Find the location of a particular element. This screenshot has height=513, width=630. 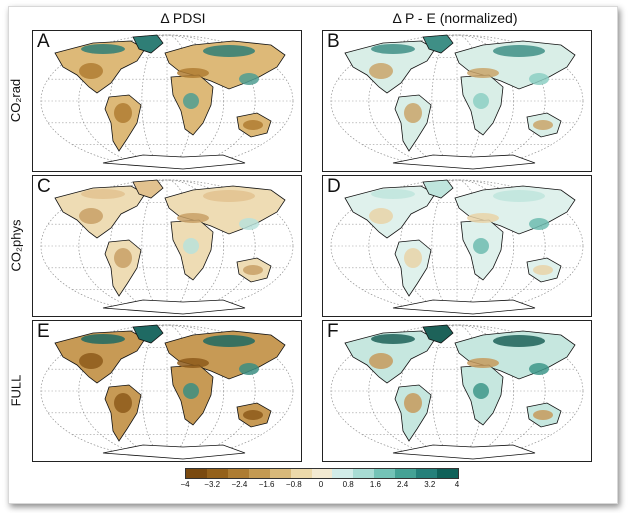

colorbar-tick-label: −2.4 is located at coordinates (239, 484).